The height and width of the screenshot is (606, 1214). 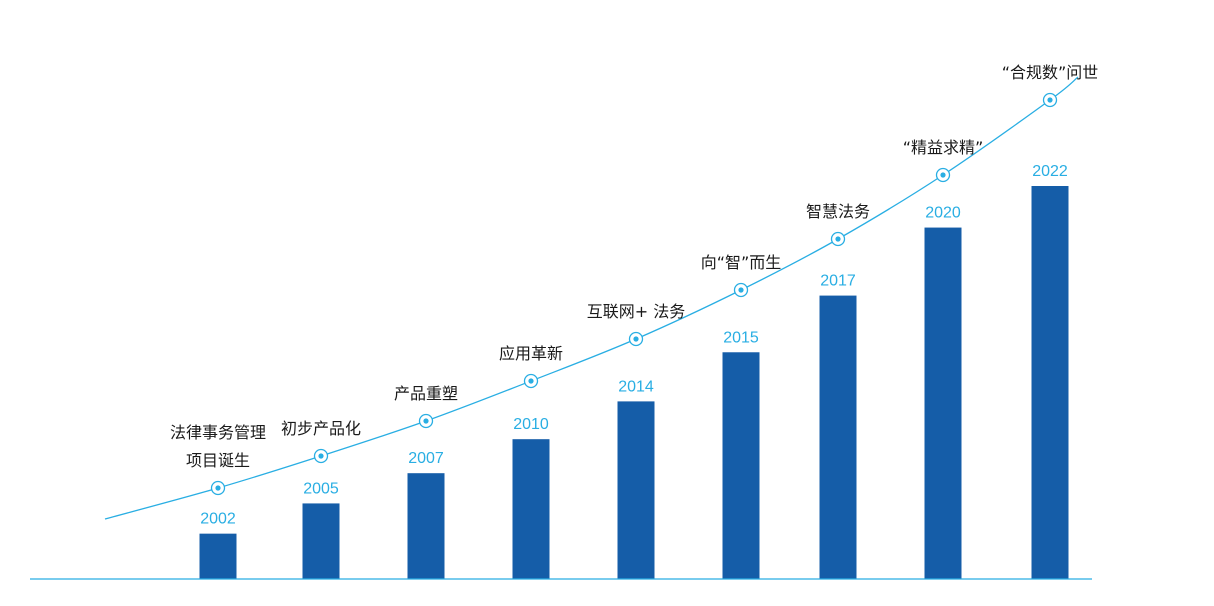 What do you see at coordinates (838, 281) in the screenshot?
I see `year-label-2017: 2017` at bounding box center [838, 281].